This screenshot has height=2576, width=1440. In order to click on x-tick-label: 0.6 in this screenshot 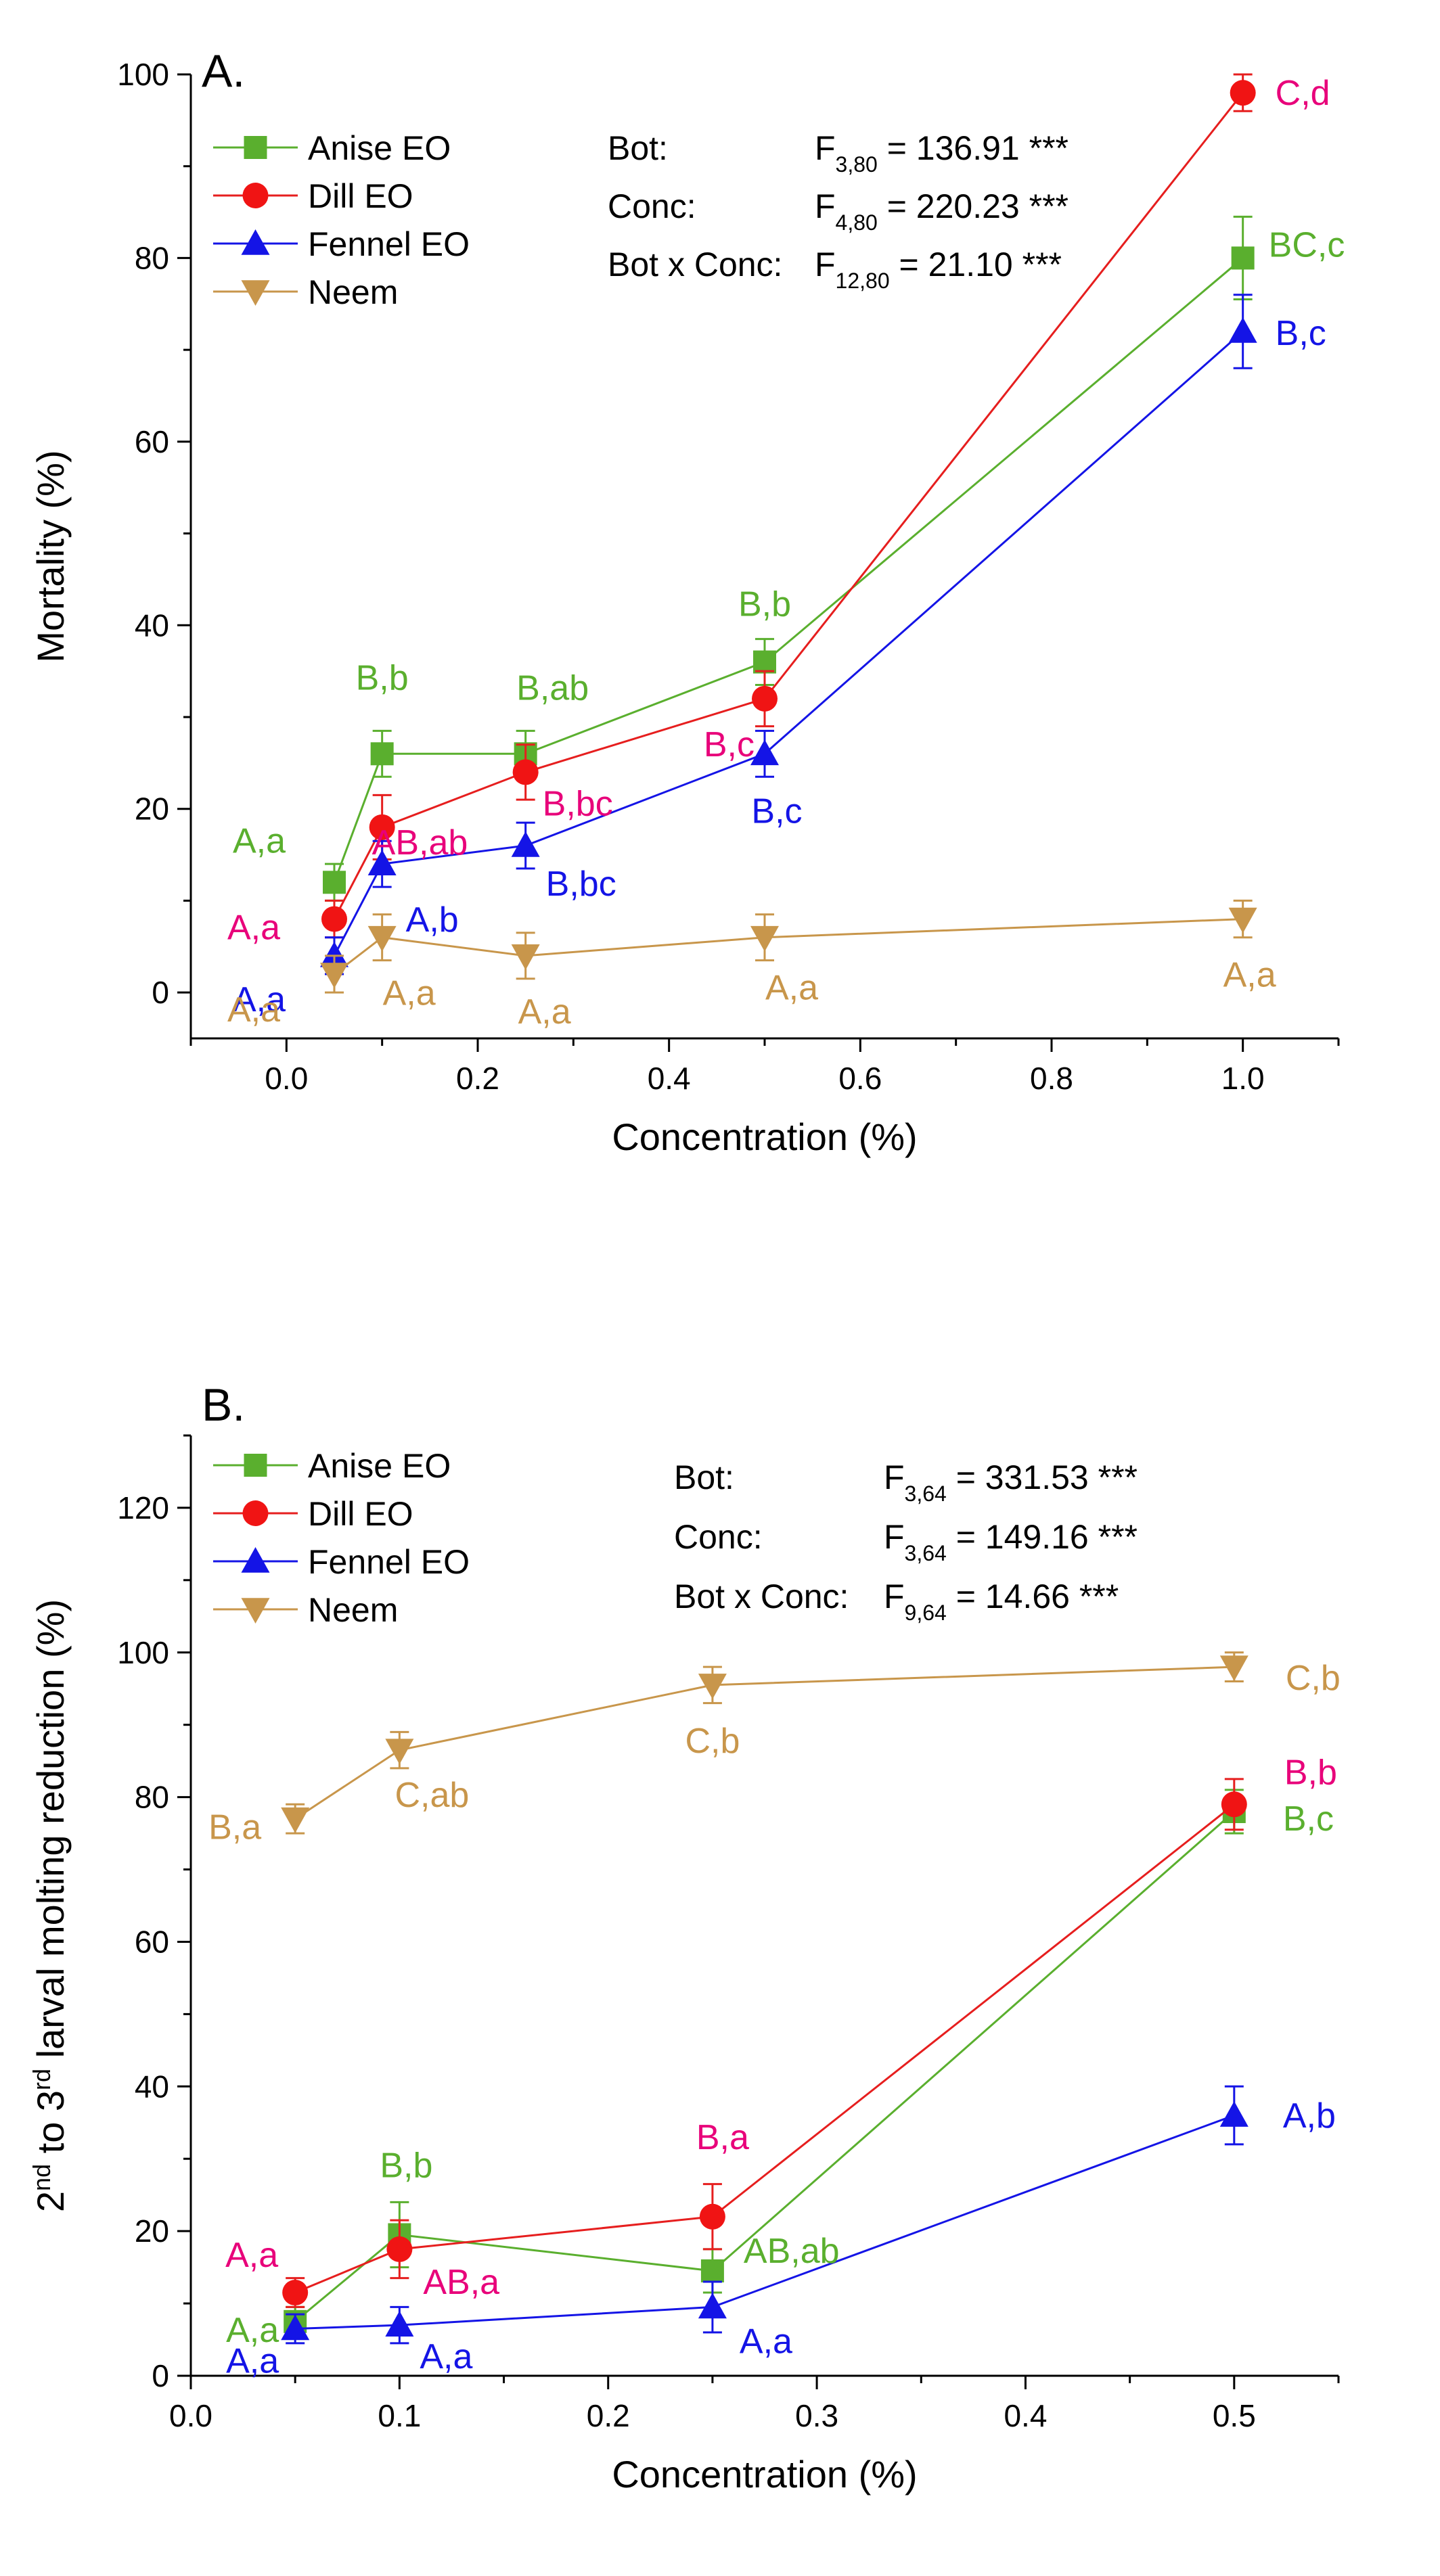, I will do `click(860, 1078)`.